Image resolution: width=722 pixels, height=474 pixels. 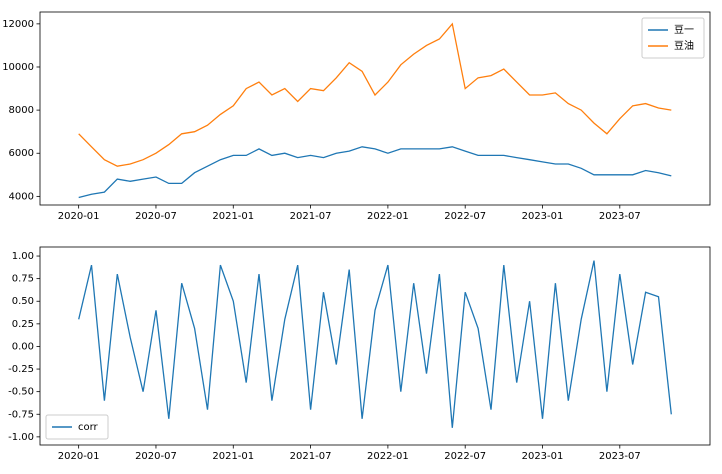 What do you see at coordinates (23, 256) in the screenshot?
I see `y-tick-label: 1.00` at bounding box center [23, 256].